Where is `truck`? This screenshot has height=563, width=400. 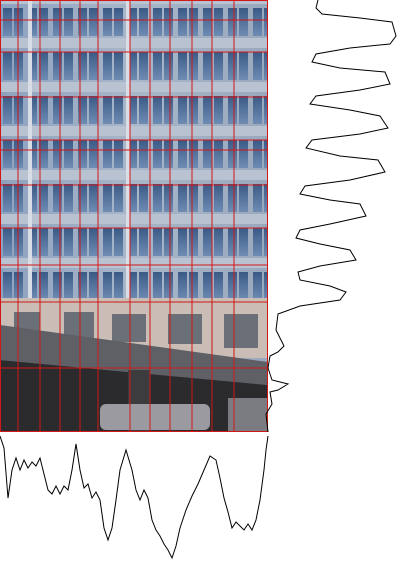
truck is located at coordinates (248, 415).